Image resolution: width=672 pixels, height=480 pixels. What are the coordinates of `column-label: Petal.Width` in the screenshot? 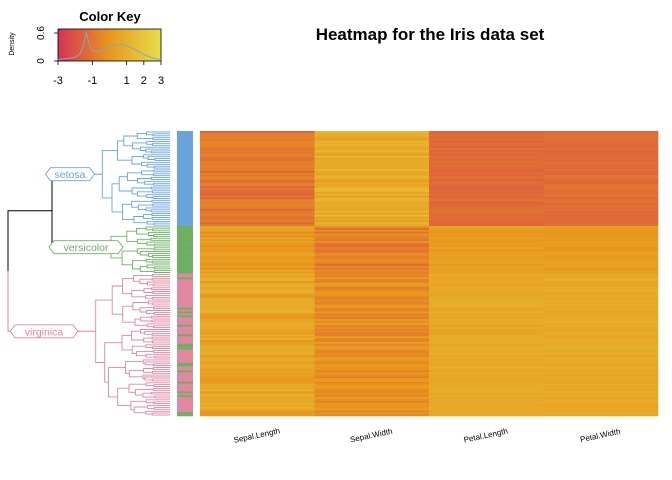 It's located at (600, 435).